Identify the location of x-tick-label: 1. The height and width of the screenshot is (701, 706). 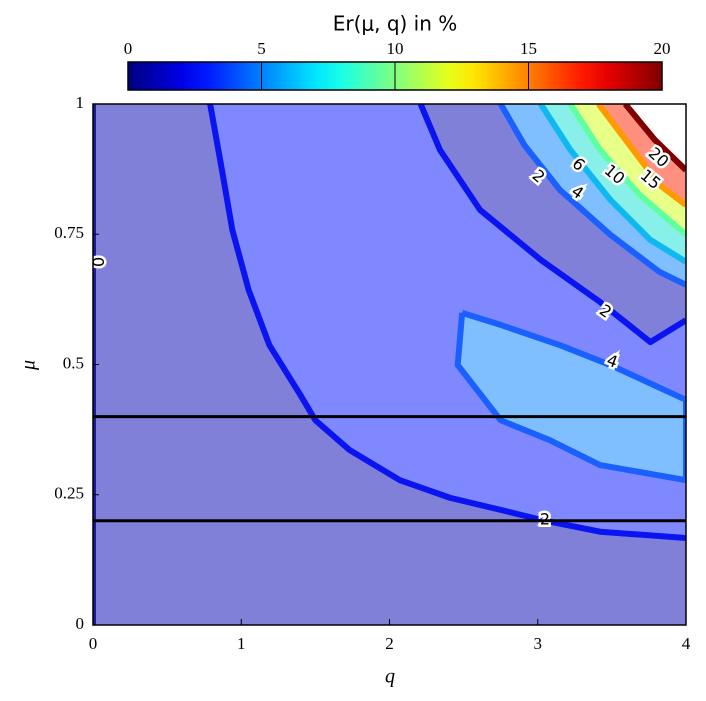
(241, 643).